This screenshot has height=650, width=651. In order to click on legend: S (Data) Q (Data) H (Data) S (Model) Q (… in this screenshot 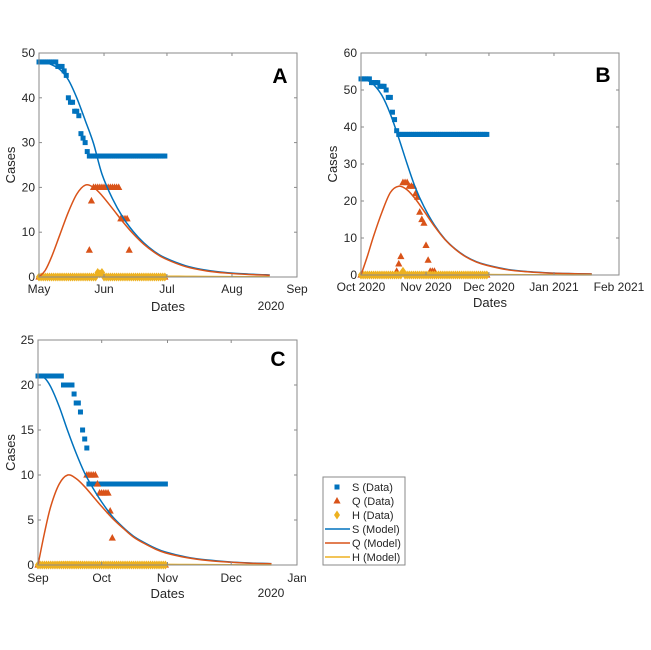, I will do `click(364, 521)`.